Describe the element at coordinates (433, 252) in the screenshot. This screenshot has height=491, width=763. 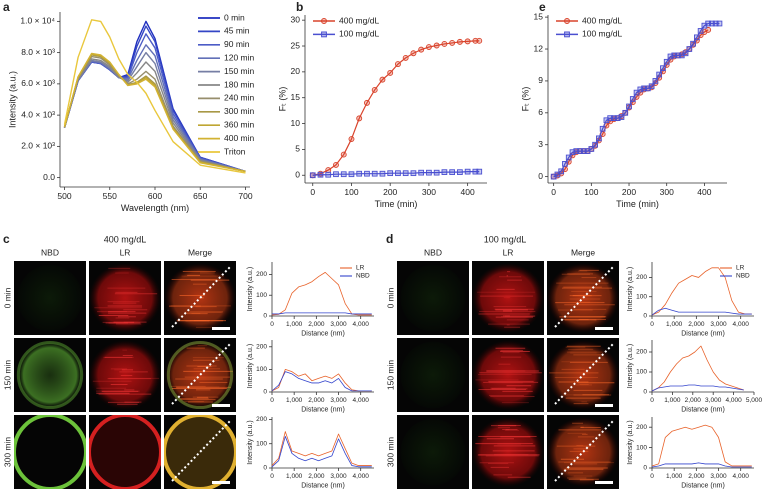
I see `column-label: NBD` at that location.